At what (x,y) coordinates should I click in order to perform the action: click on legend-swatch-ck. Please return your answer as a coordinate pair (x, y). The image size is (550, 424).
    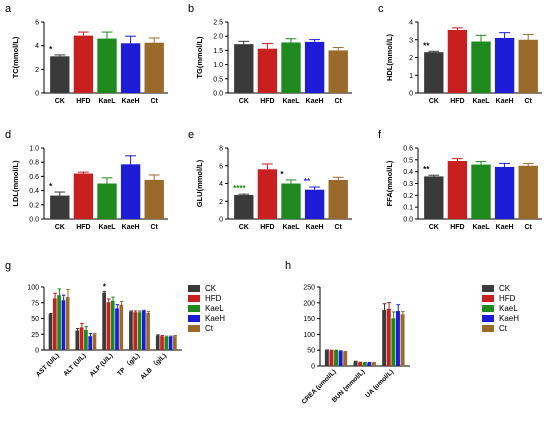
    Looking at the image, I should click on (488, 288).